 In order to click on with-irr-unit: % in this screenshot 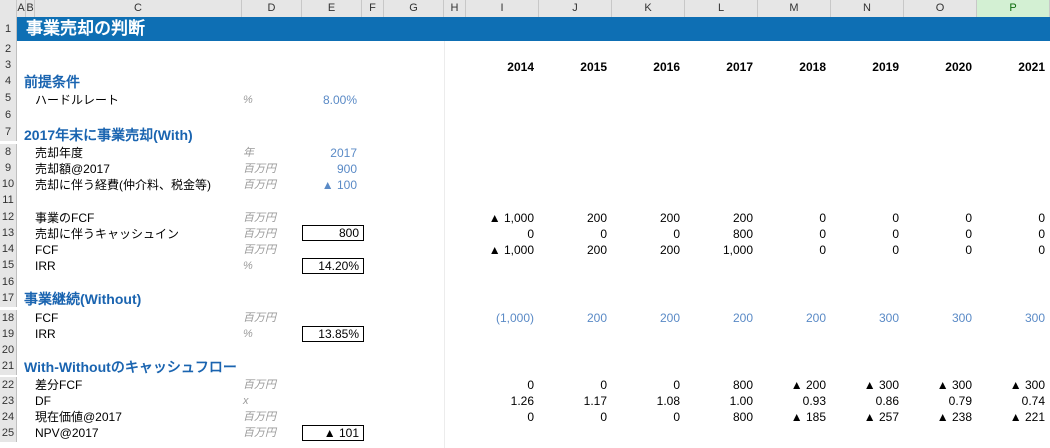, I will do `click(248, 266)`.